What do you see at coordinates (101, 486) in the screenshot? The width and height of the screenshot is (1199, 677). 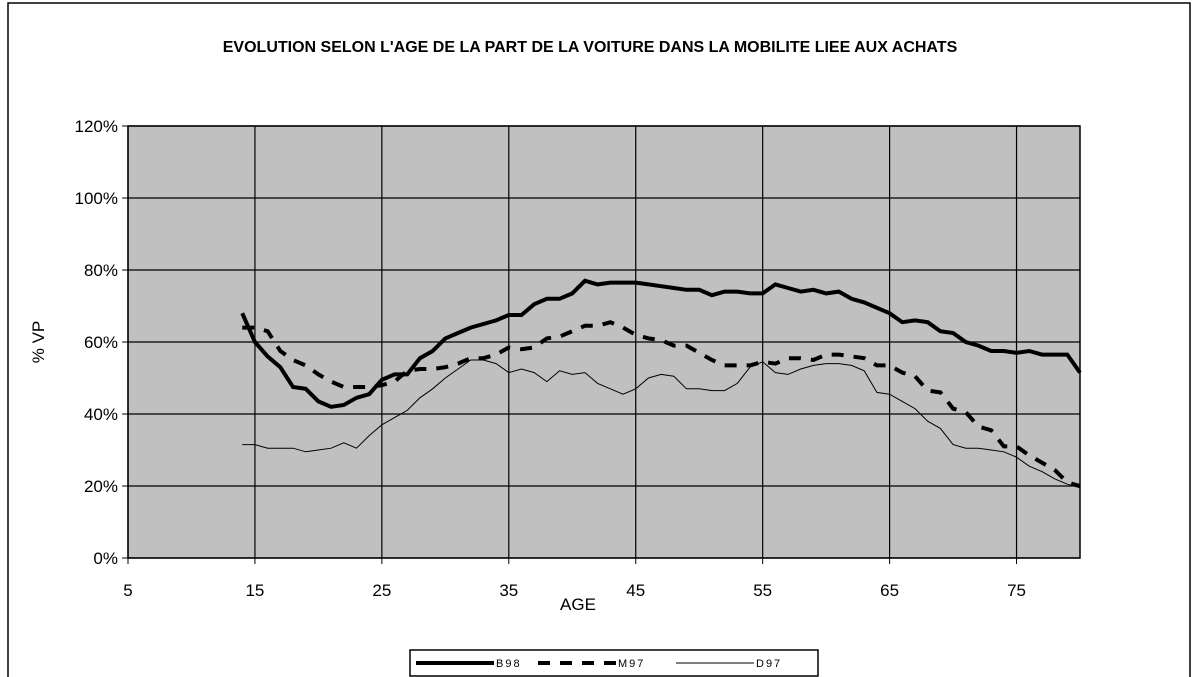 I see `y-tick-label: 20%` at bounding box center [101, 486].